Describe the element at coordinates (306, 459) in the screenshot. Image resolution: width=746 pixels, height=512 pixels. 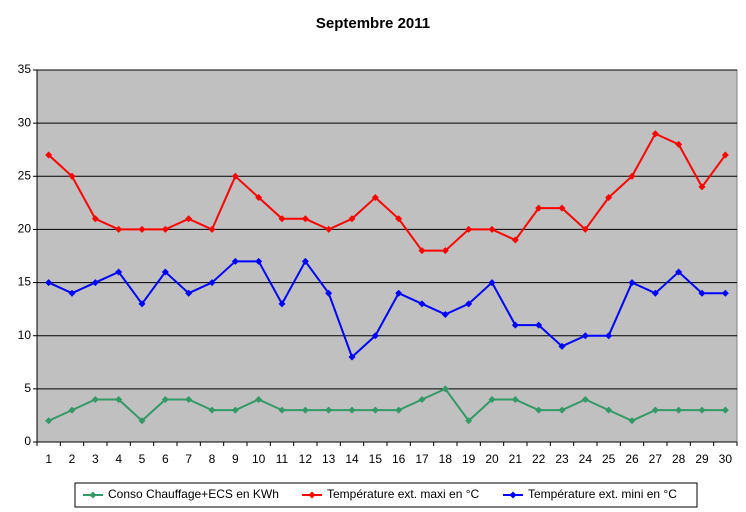
I see `x-tick-label: 12` at that location.